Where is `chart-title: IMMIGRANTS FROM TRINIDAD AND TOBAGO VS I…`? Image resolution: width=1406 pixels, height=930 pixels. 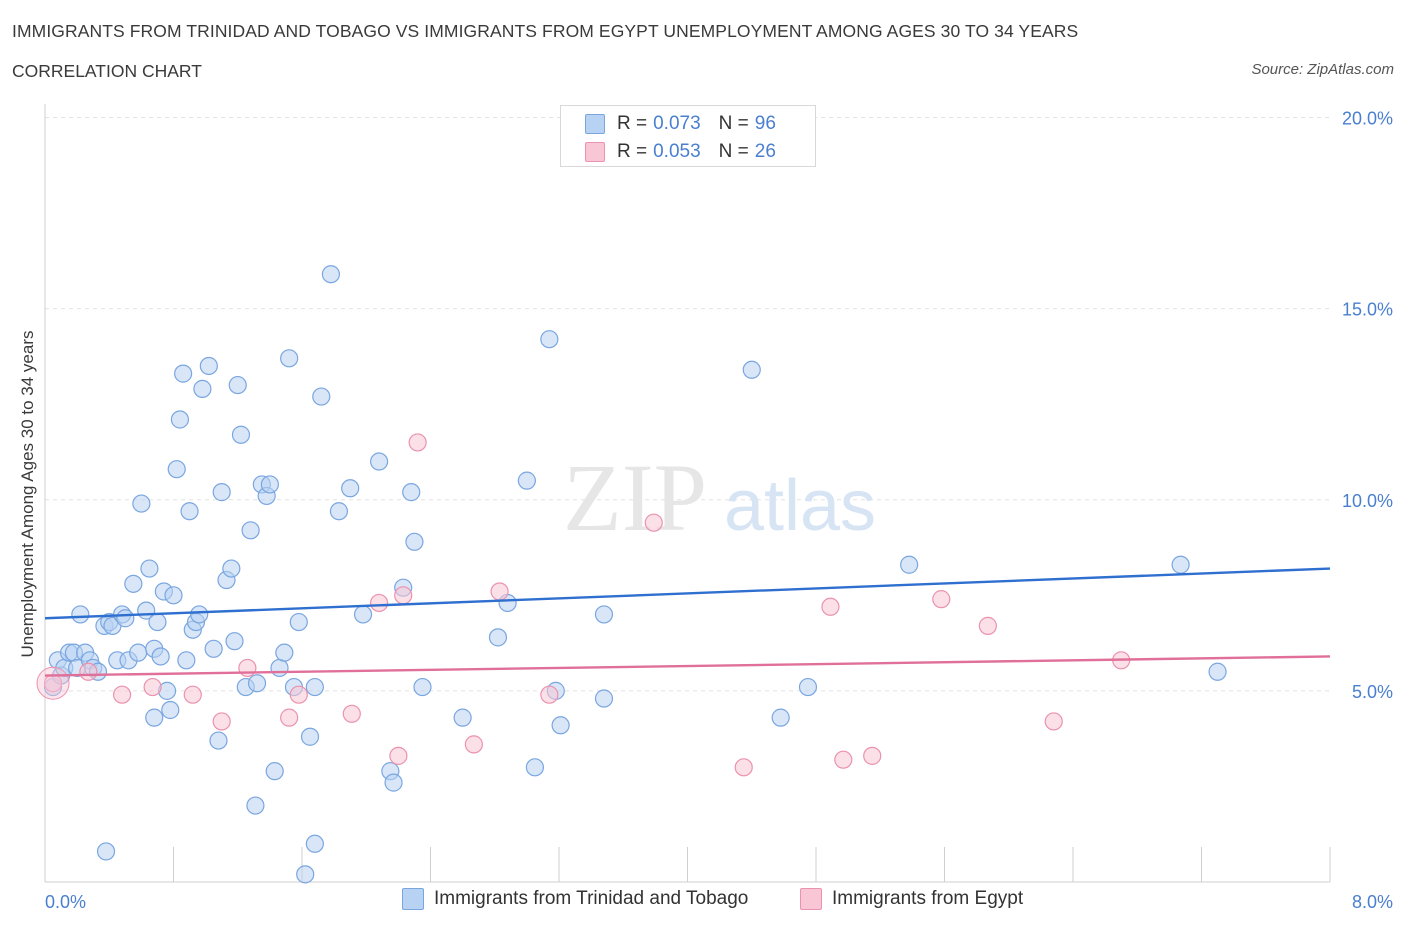
chart-title: IMMIGRANTS FROM TRINIDAD AND TOBAGO VS I… is located at coordinates (545, 31).